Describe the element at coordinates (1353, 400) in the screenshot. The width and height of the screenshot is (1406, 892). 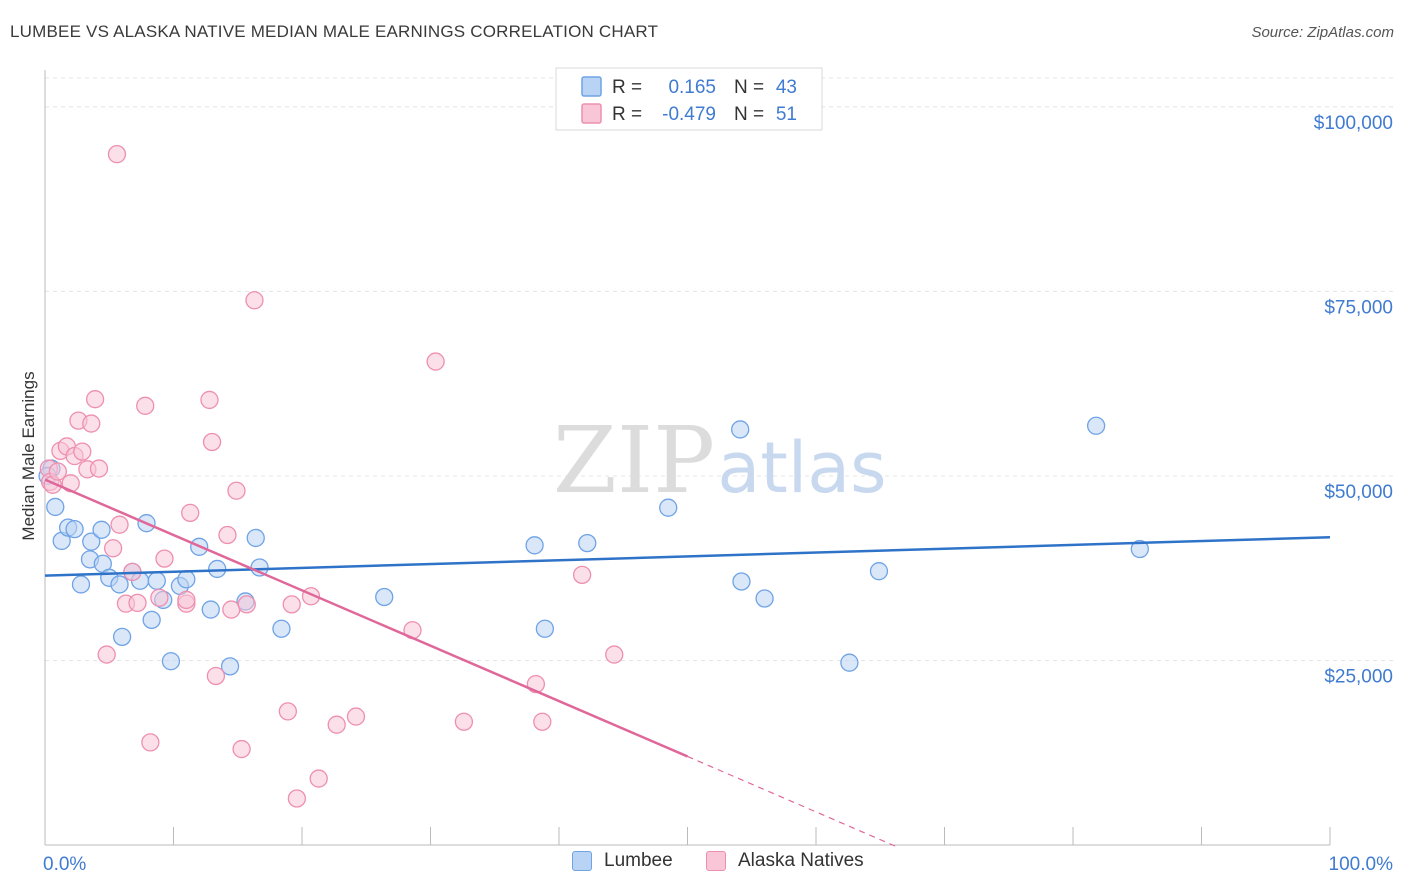
I see `y-tick-labels: $25,000 $50,000 $75,000 $100,000` at that location.